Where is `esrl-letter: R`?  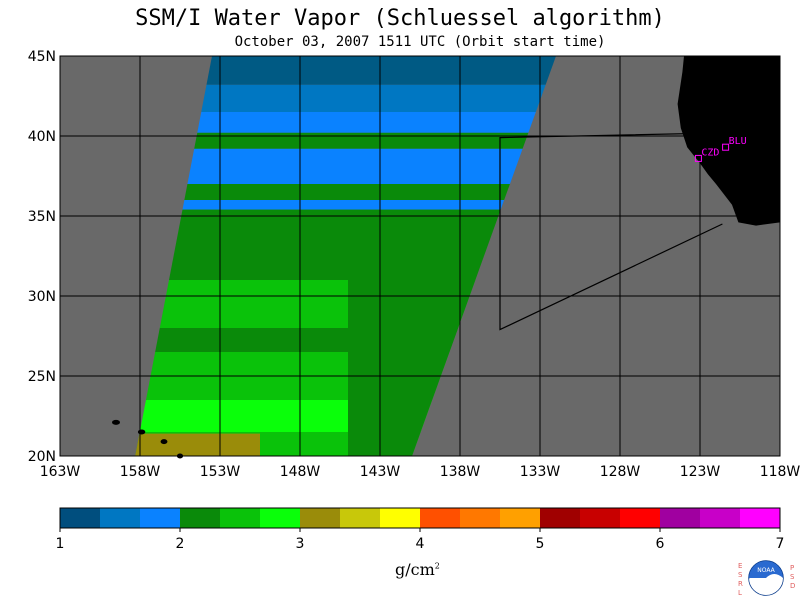 esrl-letter: R is located at coordinates (740, 584).